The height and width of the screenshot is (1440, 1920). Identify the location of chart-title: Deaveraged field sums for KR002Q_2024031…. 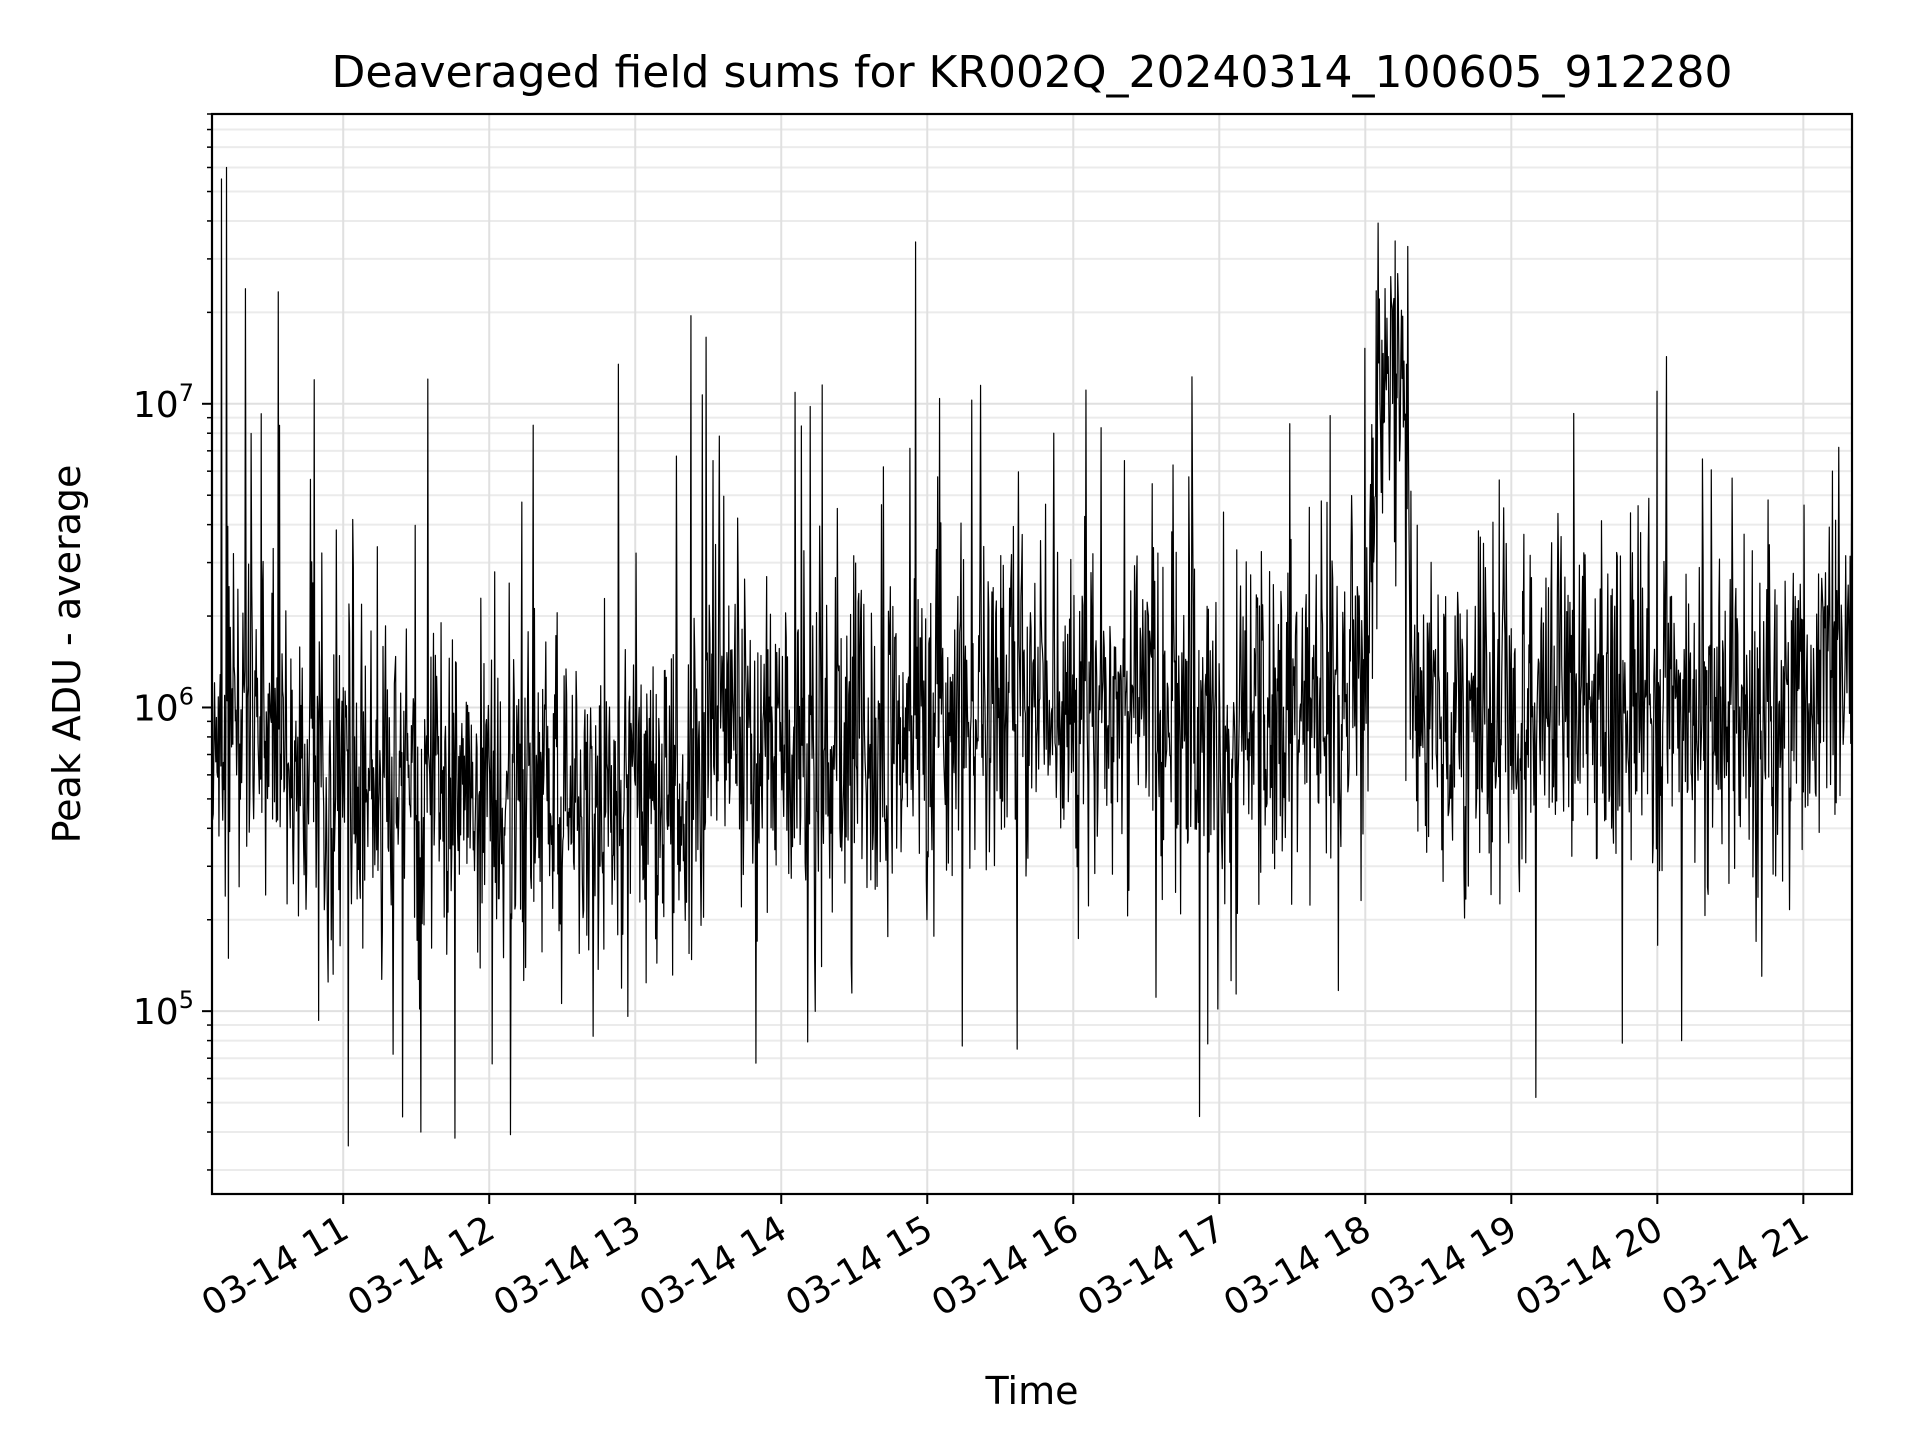
(1032, 72).